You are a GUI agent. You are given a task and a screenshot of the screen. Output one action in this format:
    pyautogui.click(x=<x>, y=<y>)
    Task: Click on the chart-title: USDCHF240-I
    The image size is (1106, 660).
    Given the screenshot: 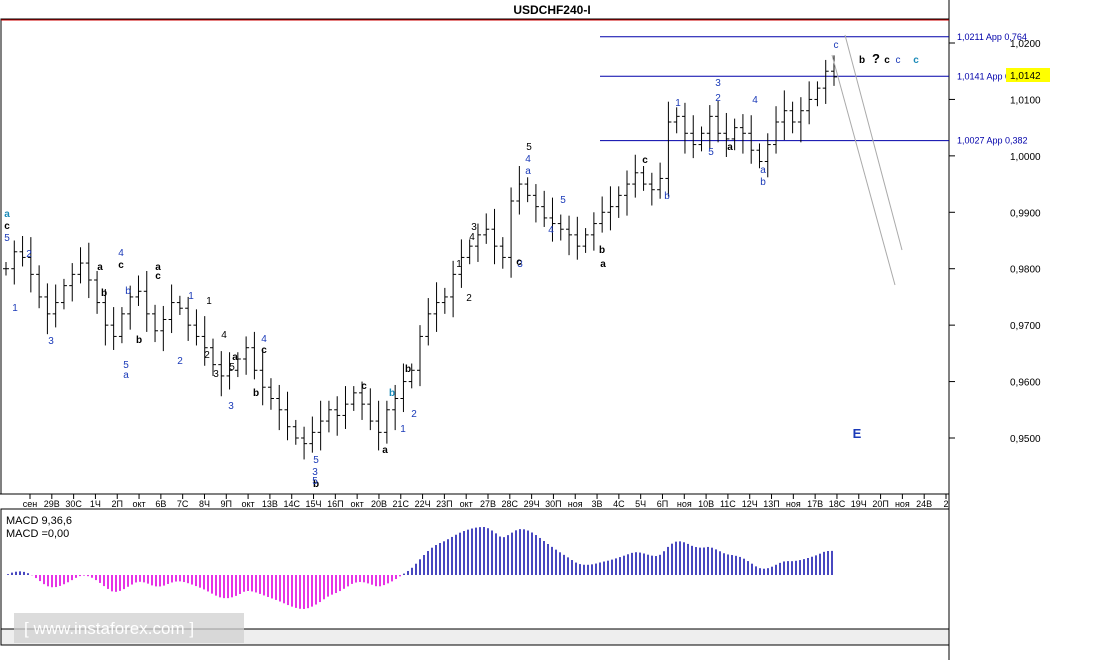 What is the action you would take?
    pyautogui.click(x=551, y=10)
    